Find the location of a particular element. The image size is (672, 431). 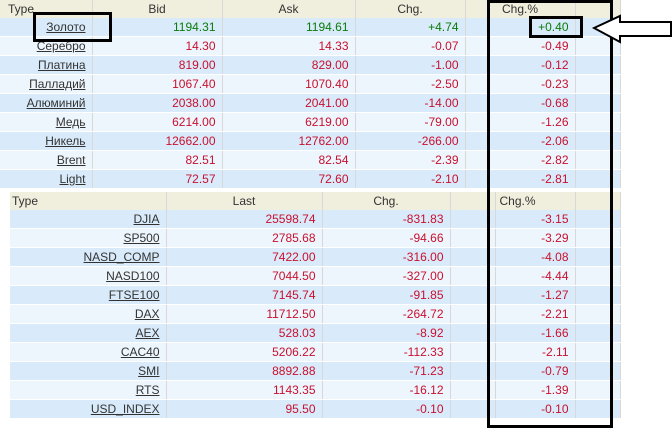

ask-cell: 1194.61 is located at coordinates (289, 27).